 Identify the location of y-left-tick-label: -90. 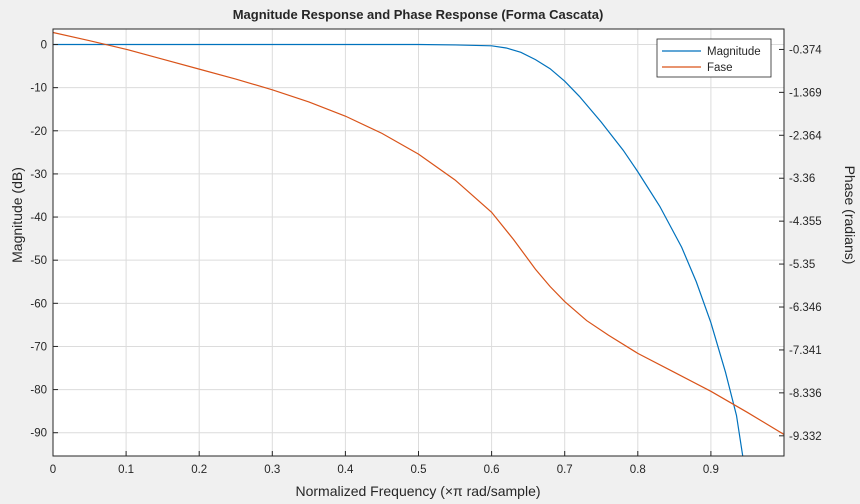
(38, 434).